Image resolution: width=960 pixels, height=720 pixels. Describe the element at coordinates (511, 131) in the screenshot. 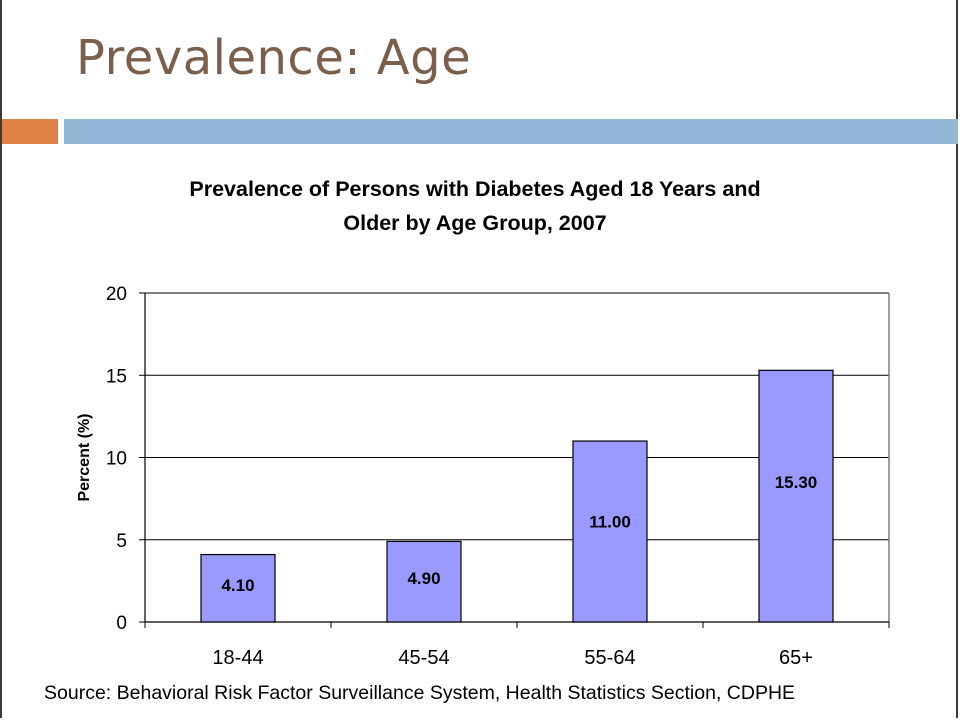

I see `title-rule` at that location.